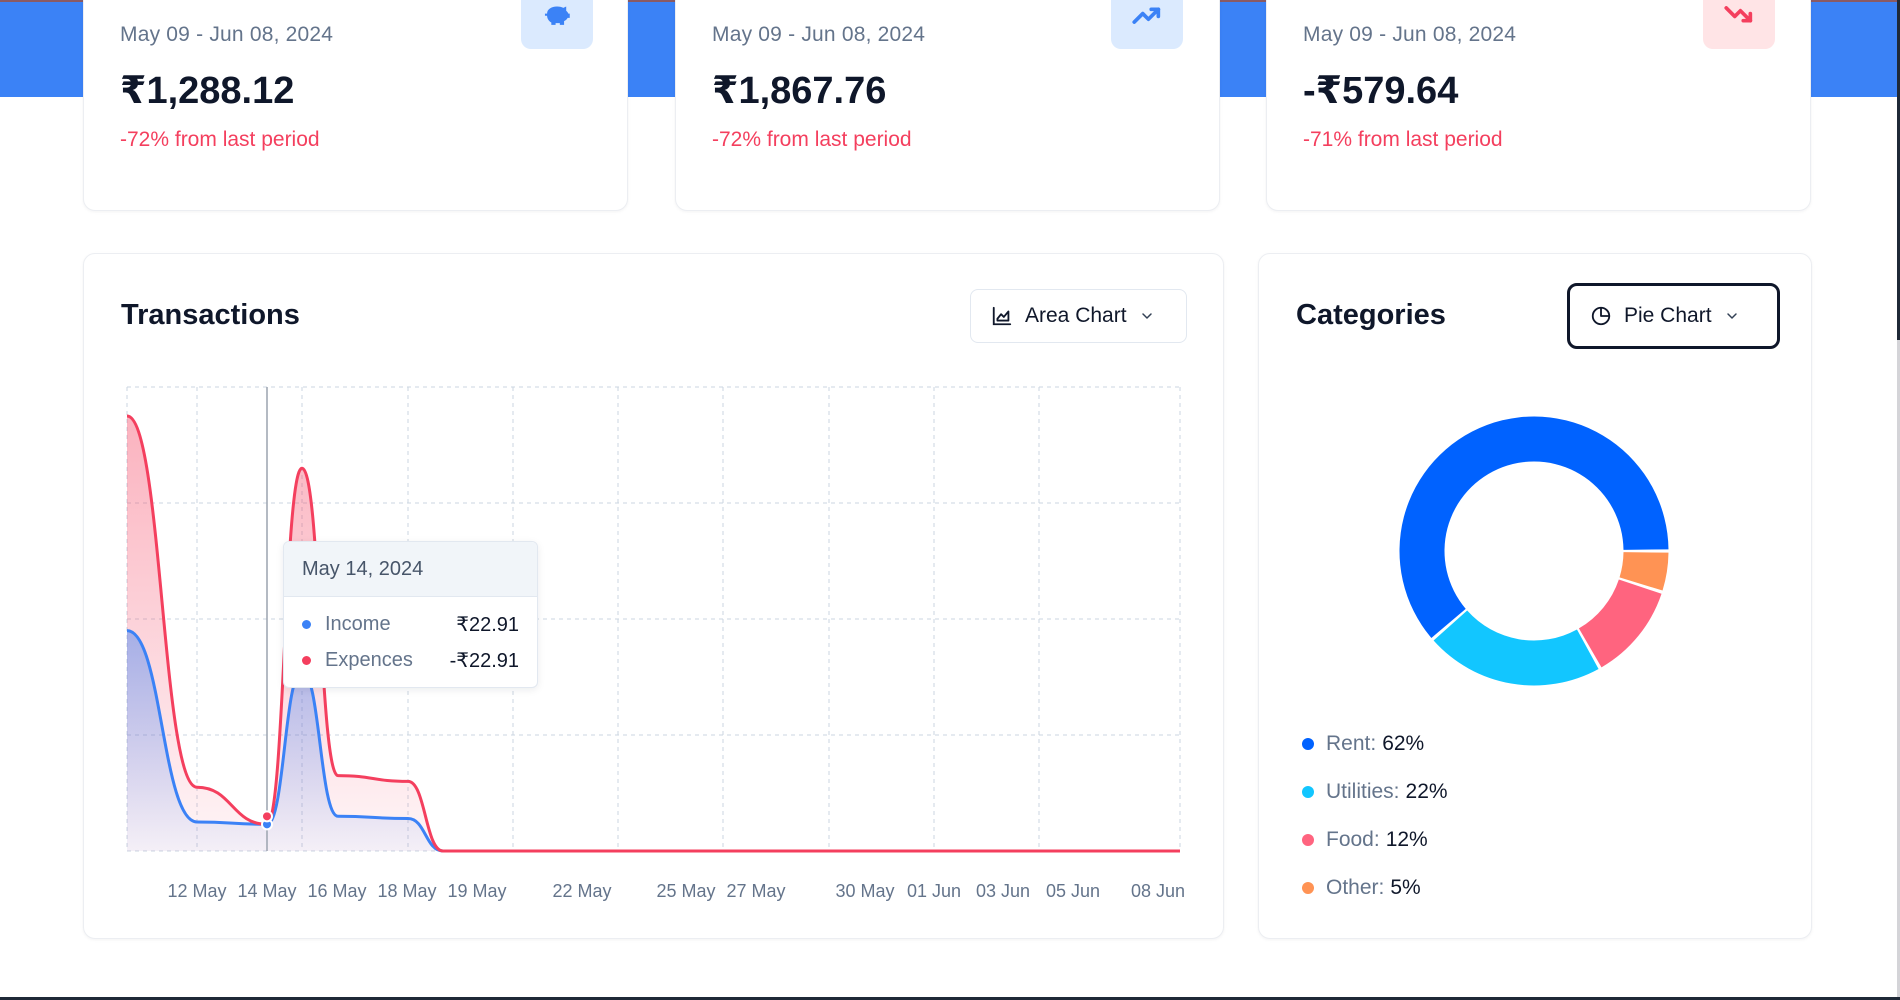  What do you see at coordinates (207, 91) in the screenshot?
I see `stat-value: ₹1,288.12` at bounding box center [207, 91].